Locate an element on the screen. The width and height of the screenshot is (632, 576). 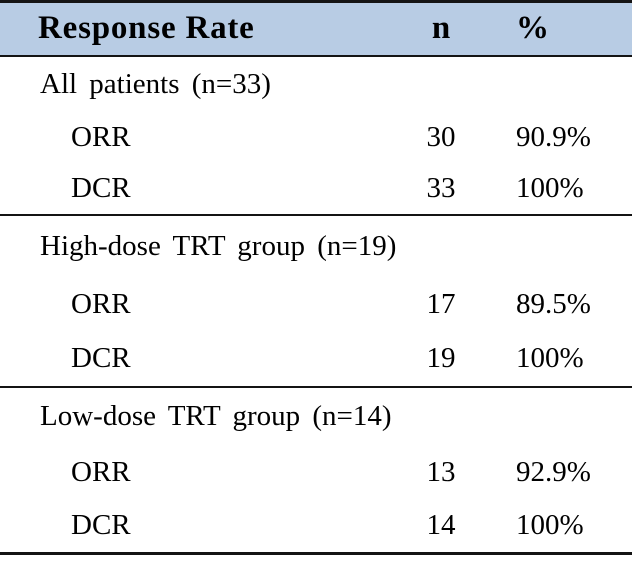
cell-percent: 89.5% is located at coordinates (553, 303).